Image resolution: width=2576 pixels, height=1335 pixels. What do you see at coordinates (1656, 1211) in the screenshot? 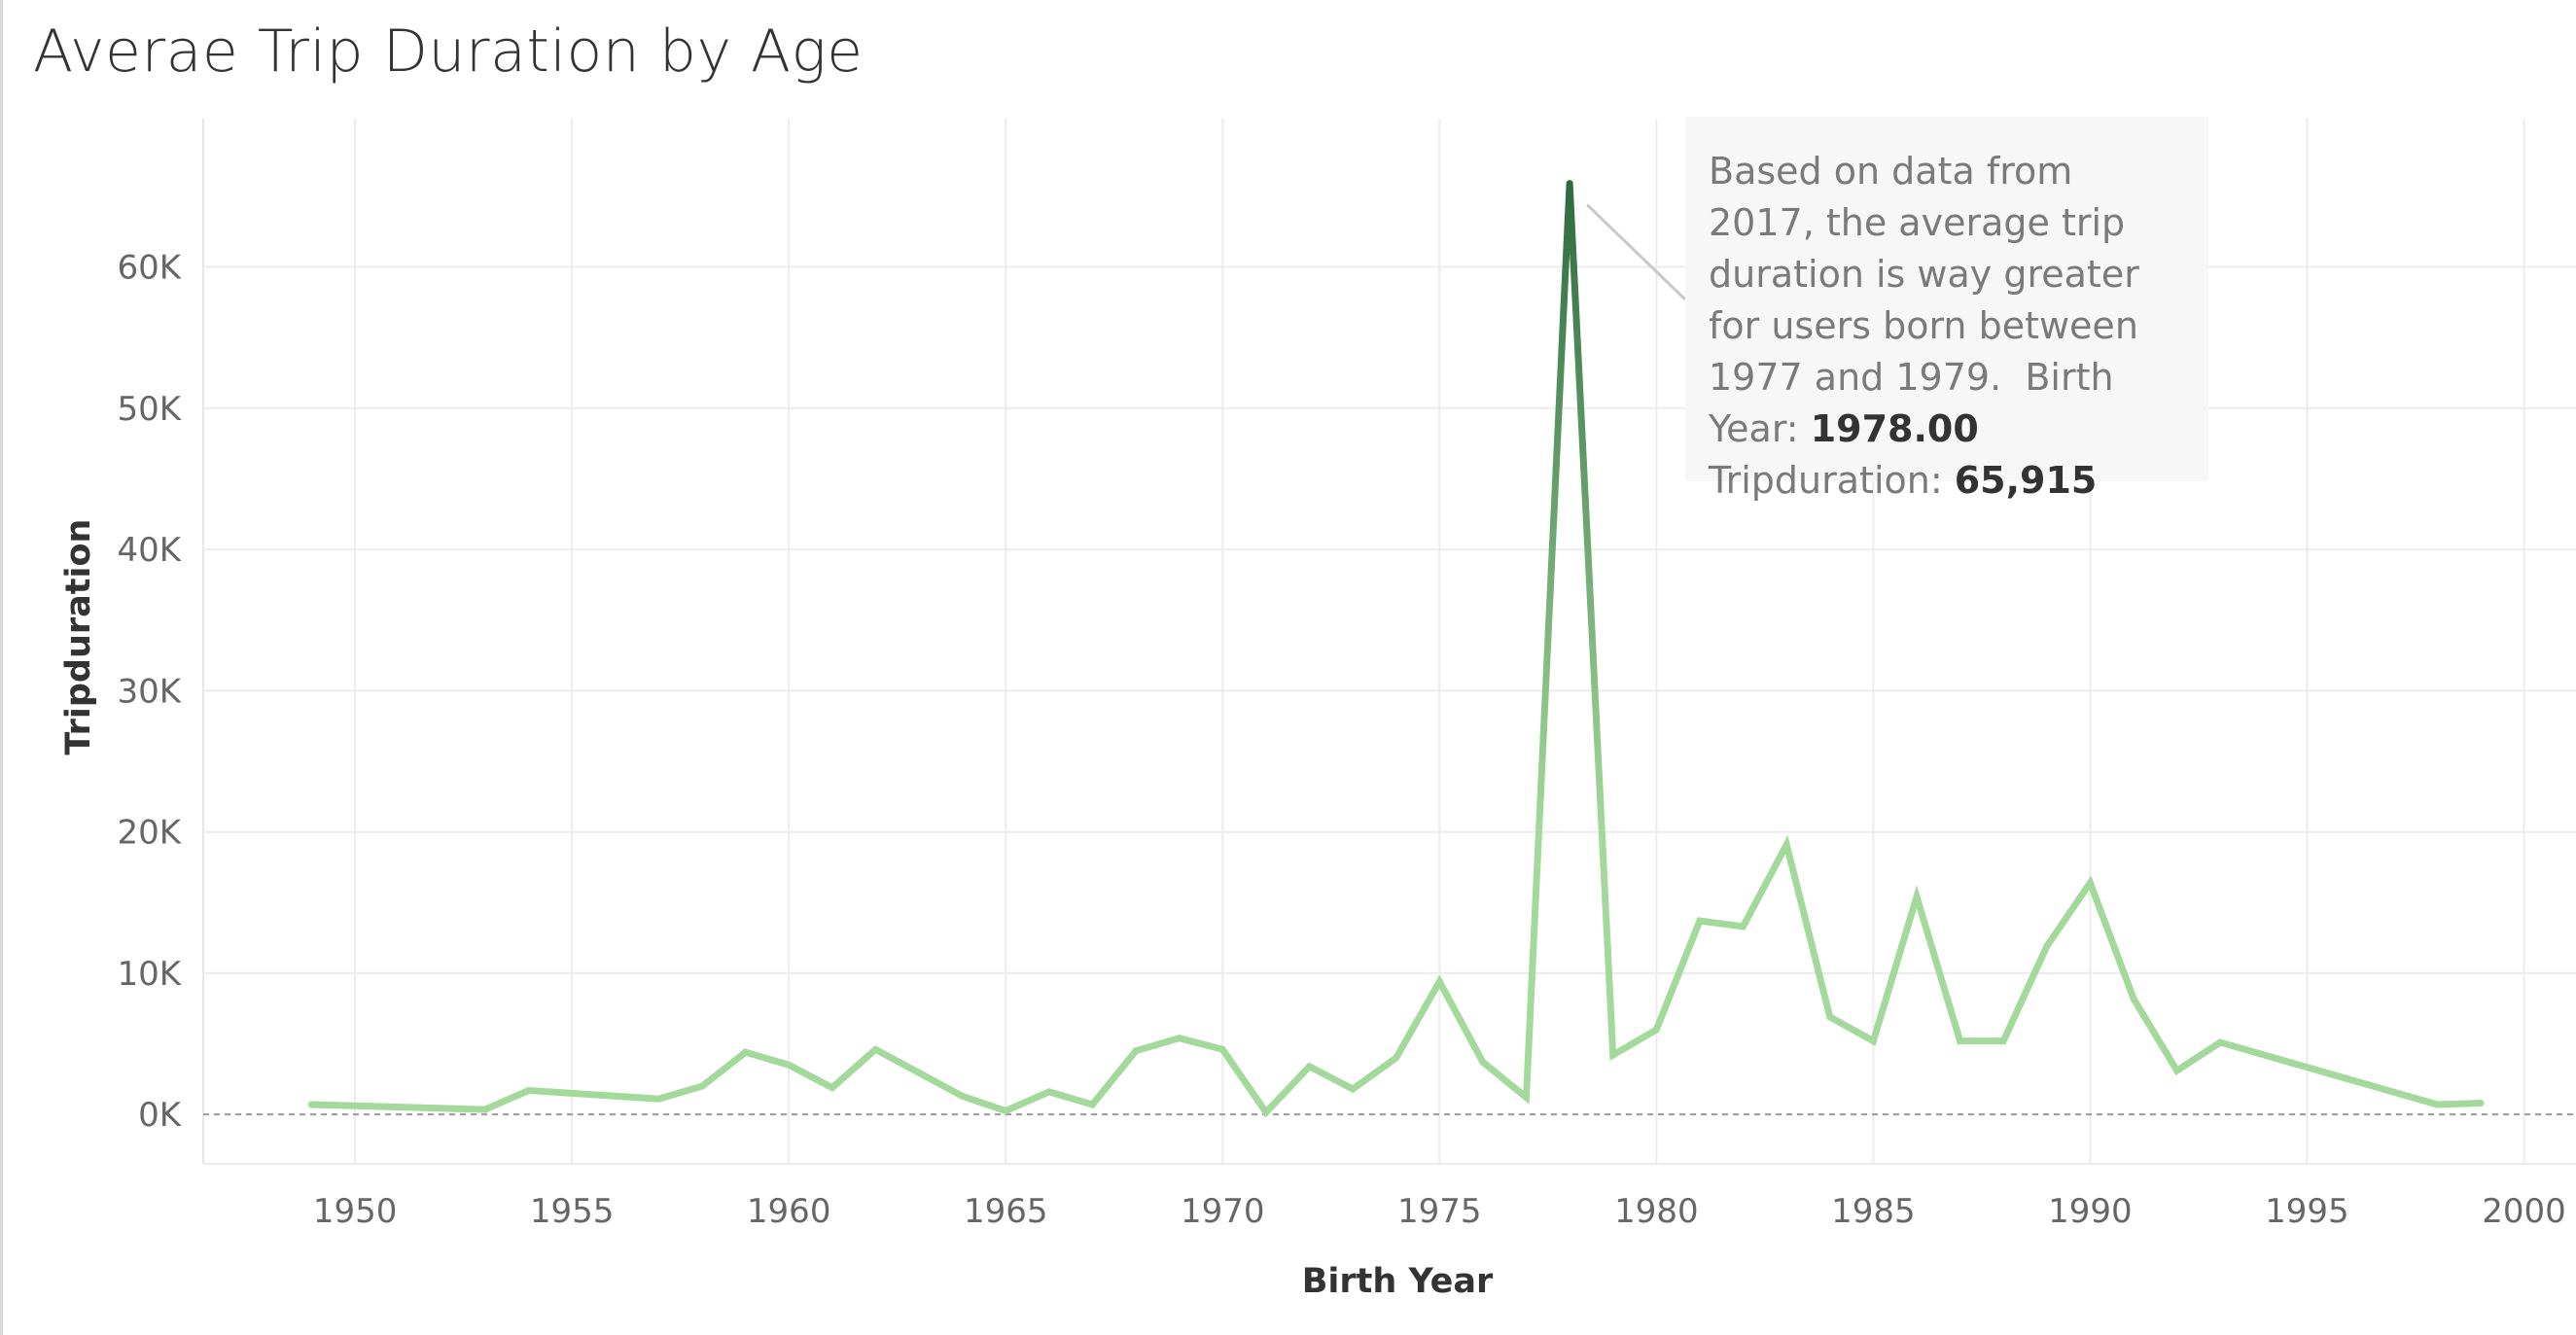
I see `x-tick-label: 1980` at bounding box center [1656, 1211].